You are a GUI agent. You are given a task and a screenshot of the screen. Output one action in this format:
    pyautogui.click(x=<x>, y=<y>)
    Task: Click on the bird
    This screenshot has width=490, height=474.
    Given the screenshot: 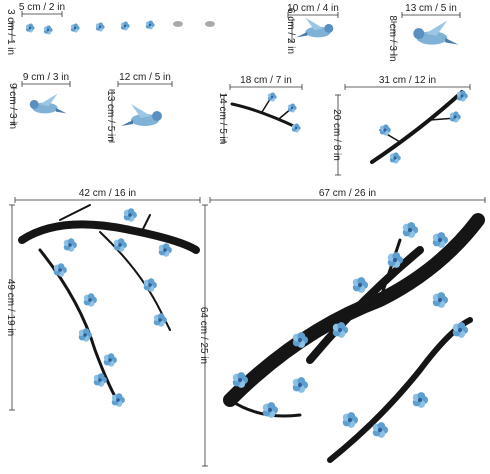 What is the action you would take?
    pyautogui.click(x=315, y=27)
    